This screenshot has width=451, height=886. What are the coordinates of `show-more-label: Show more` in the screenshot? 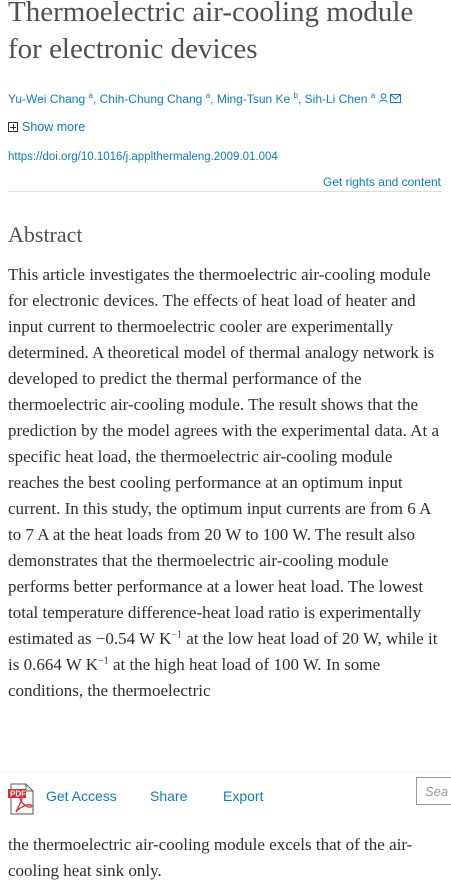 It's located at (54, 127).